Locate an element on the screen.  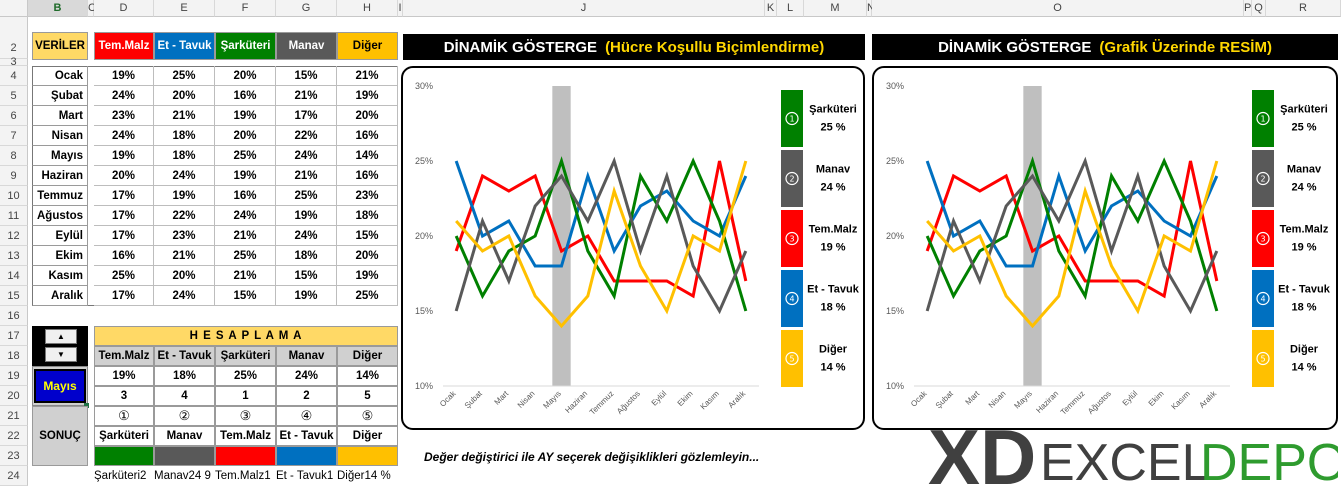
row-header-11: 11 is located at coordinates (14, 216).